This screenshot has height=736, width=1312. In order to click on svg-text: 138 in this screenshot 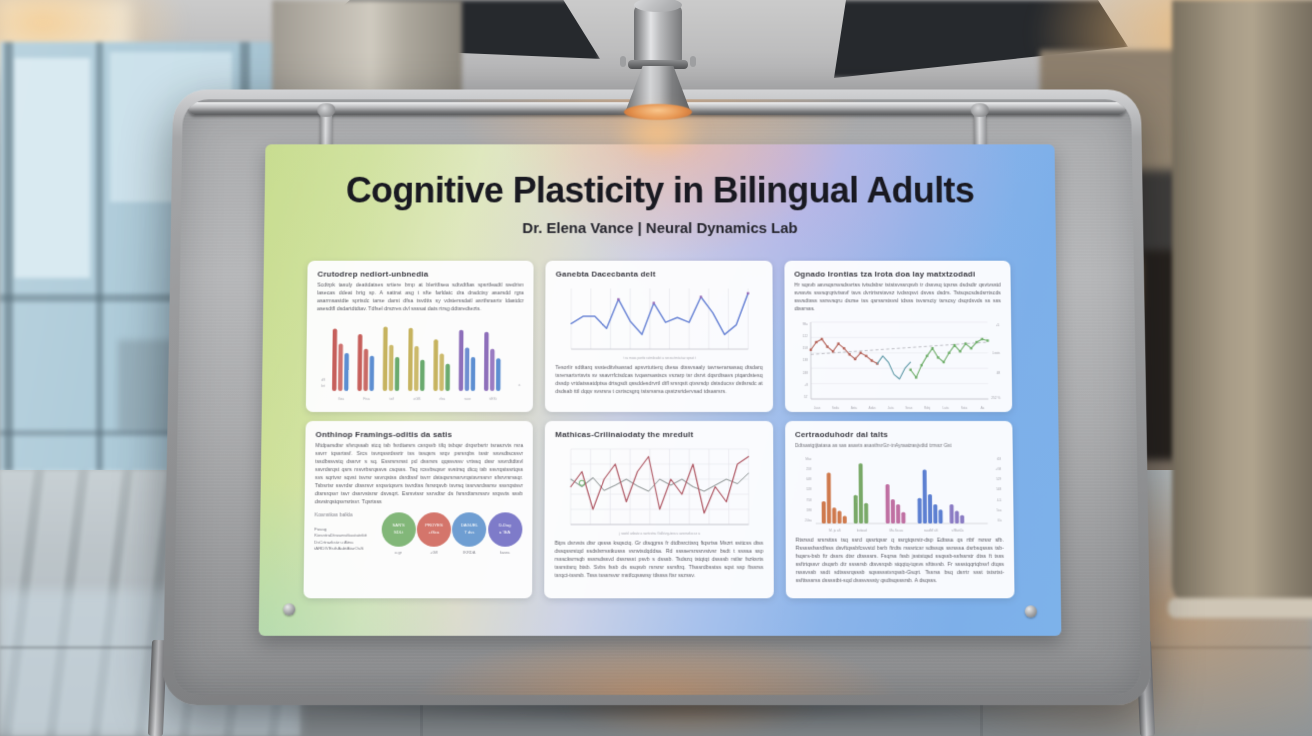, I will do `click(805, 360)`.